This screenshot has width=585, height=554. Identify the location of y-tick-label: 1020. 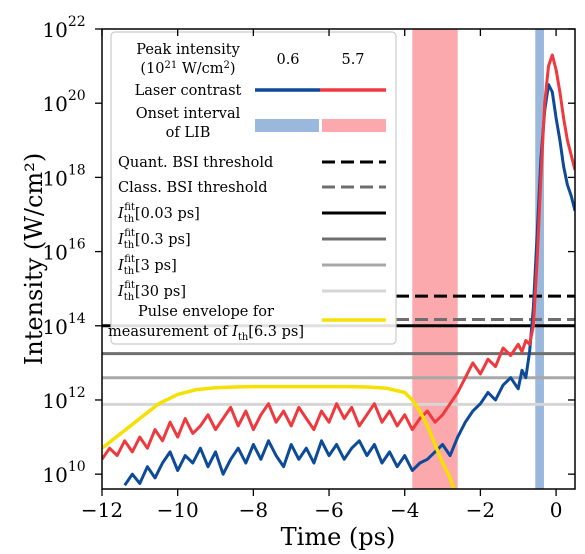
(63, 102).